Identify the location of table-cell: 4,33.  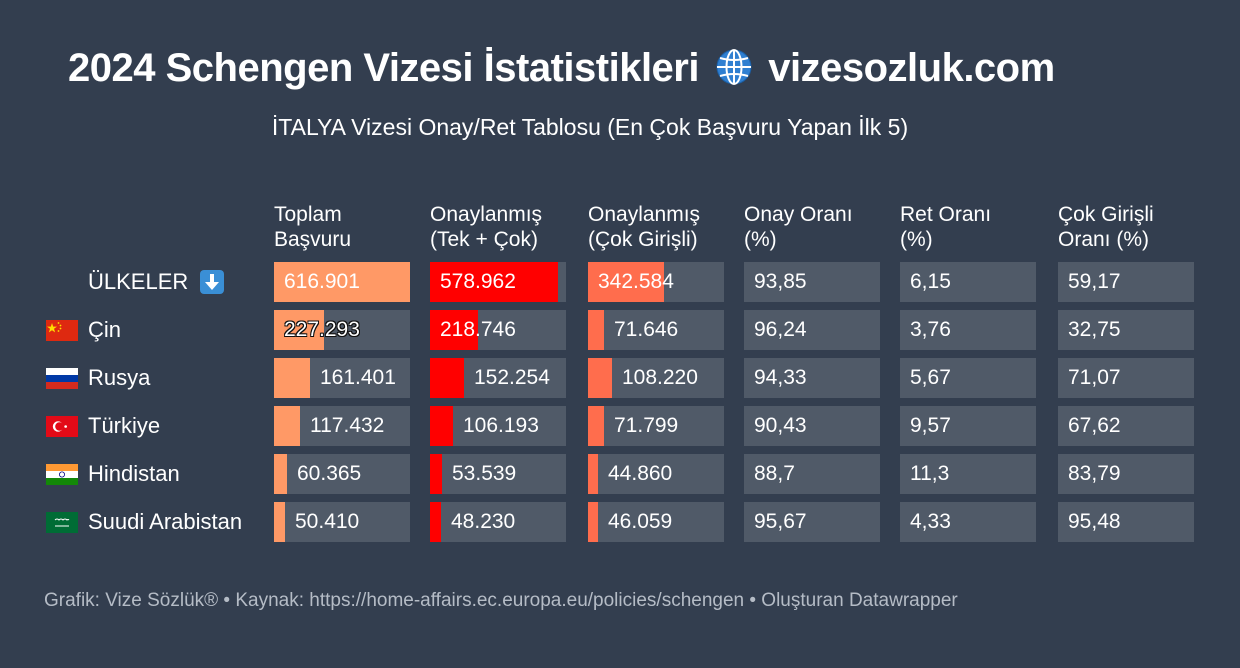
(968, 522).